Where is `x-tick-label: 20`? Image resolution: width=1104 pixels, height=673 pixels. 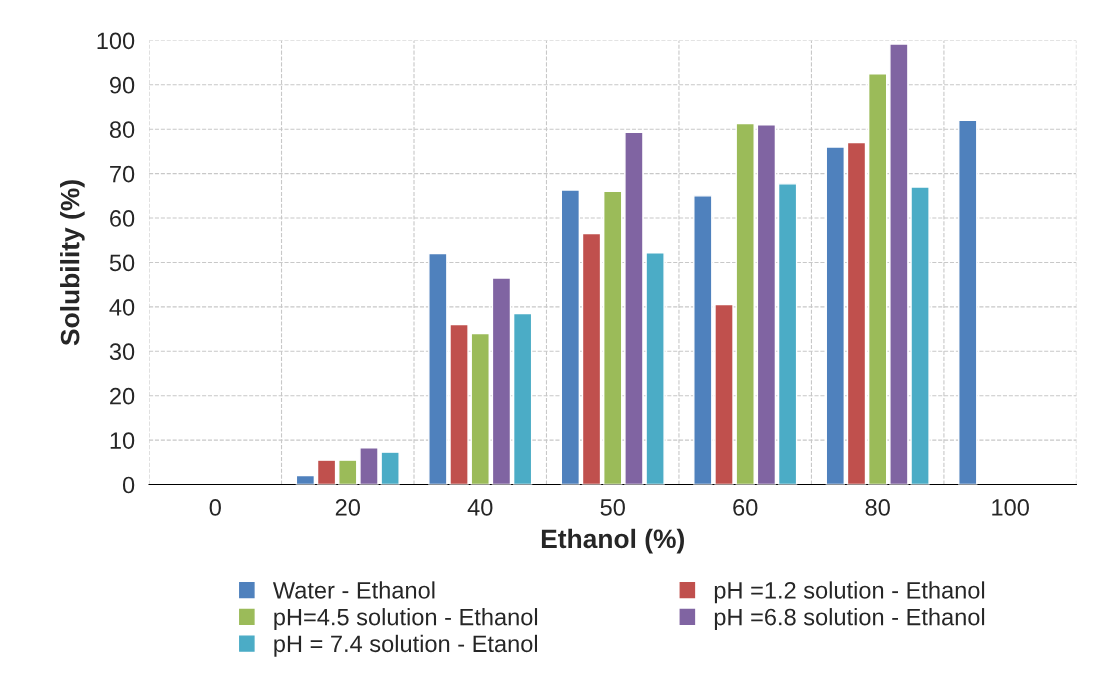 x-tick-label: 20 is located at coordinates (347, 507).